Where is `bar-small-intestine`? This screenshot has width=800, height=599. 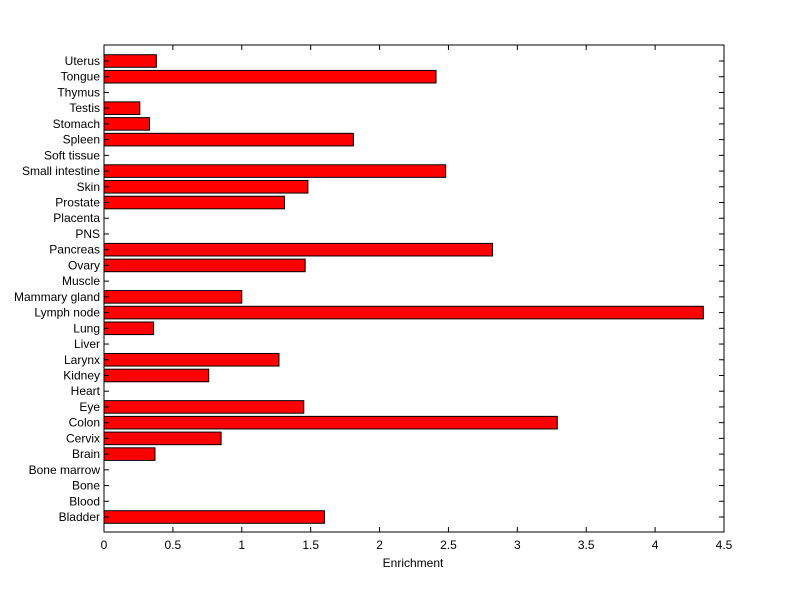 bar-small-intestine is located at coordinates (275, 171).